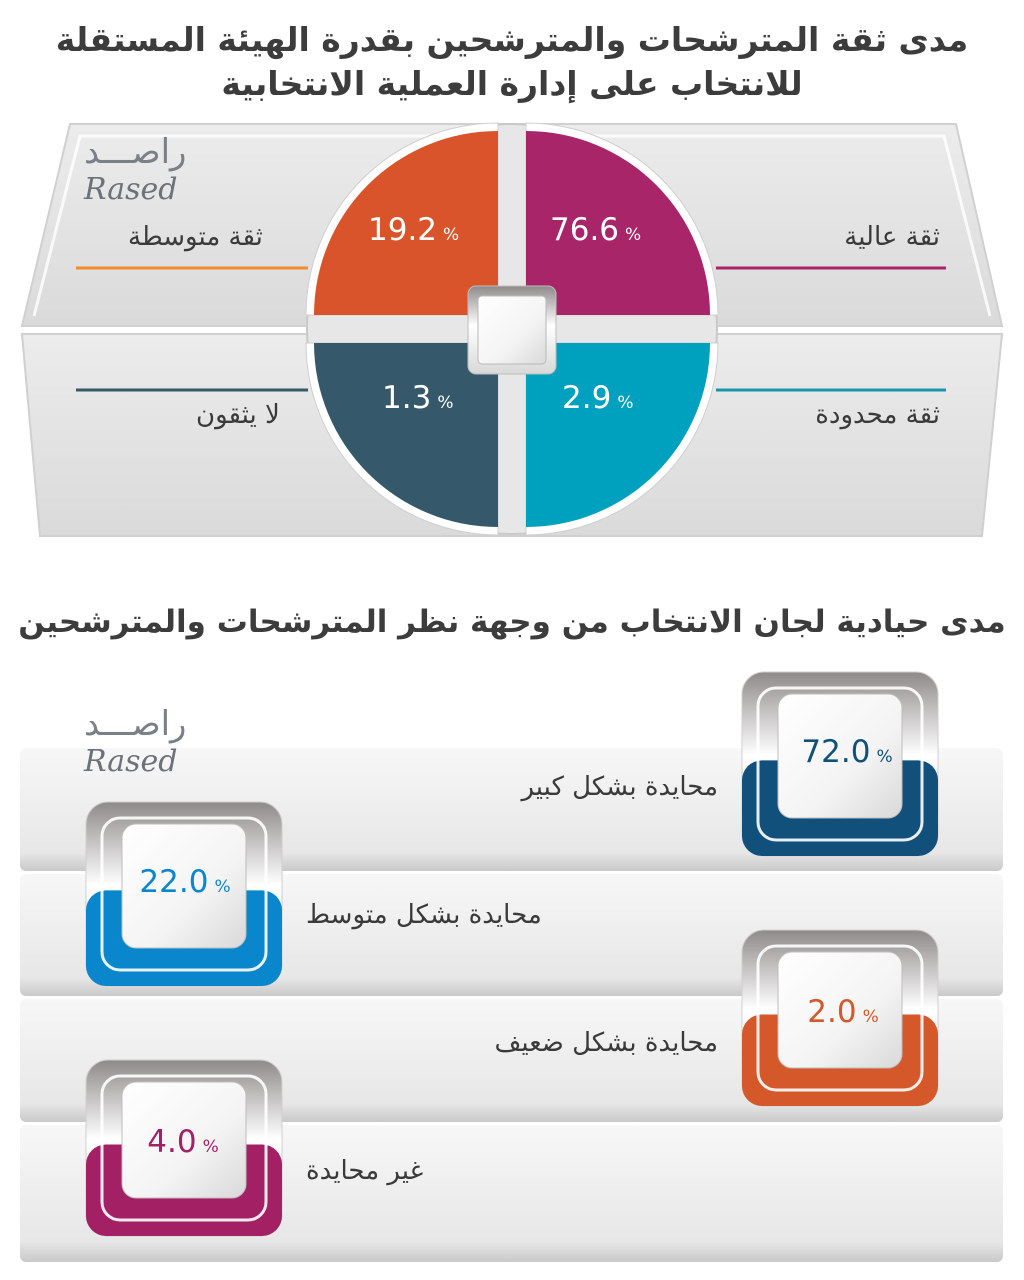 This screenshot has height=1280, width=1024. Describe the element at coordinates (135, 152) in the screenshot. I see `rased-logo-arabic: راصـــد` at that location.